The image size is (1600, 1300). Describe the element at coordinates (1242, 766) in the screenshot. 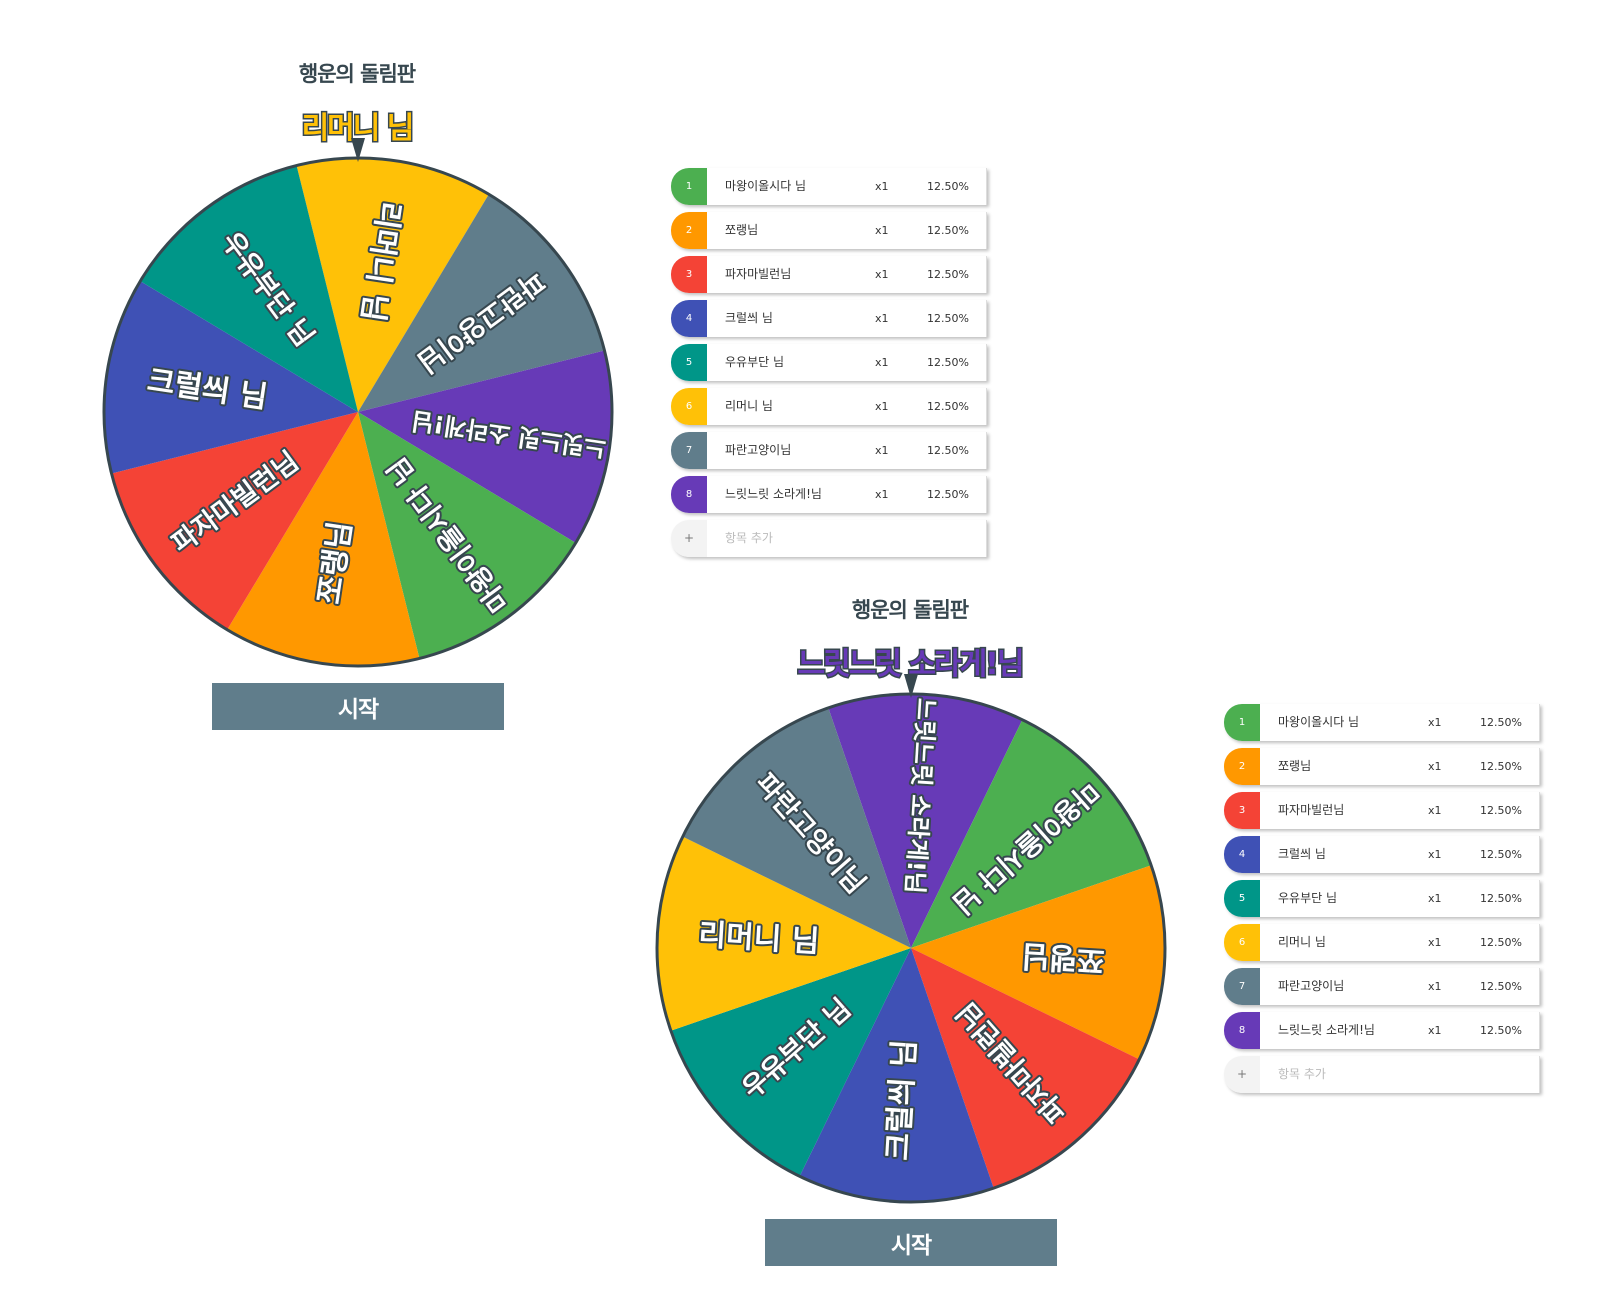

I see `item-number-badge: 2` at that location.